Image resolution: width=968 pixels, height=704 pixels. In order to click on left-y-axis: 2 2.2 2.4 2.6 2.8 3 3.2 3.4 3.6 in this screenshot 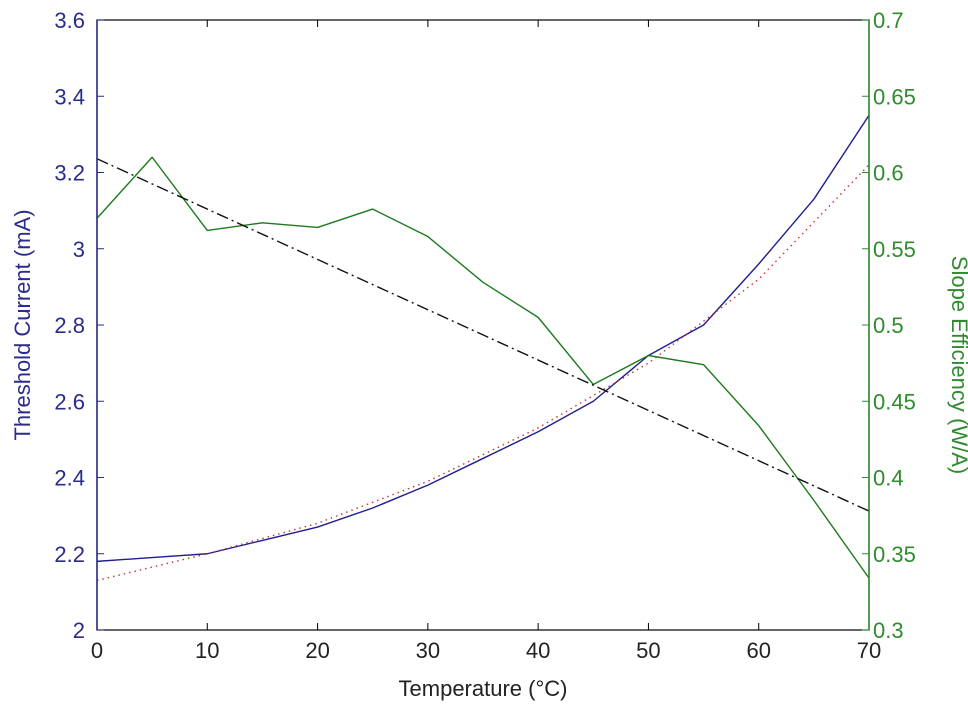, I will do `click(79, 325)`.